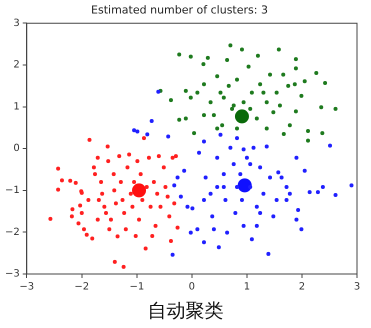  Describe the element at coordinates (247, 287) in the screenshot. I see `x-tick-label: 1` at that location.